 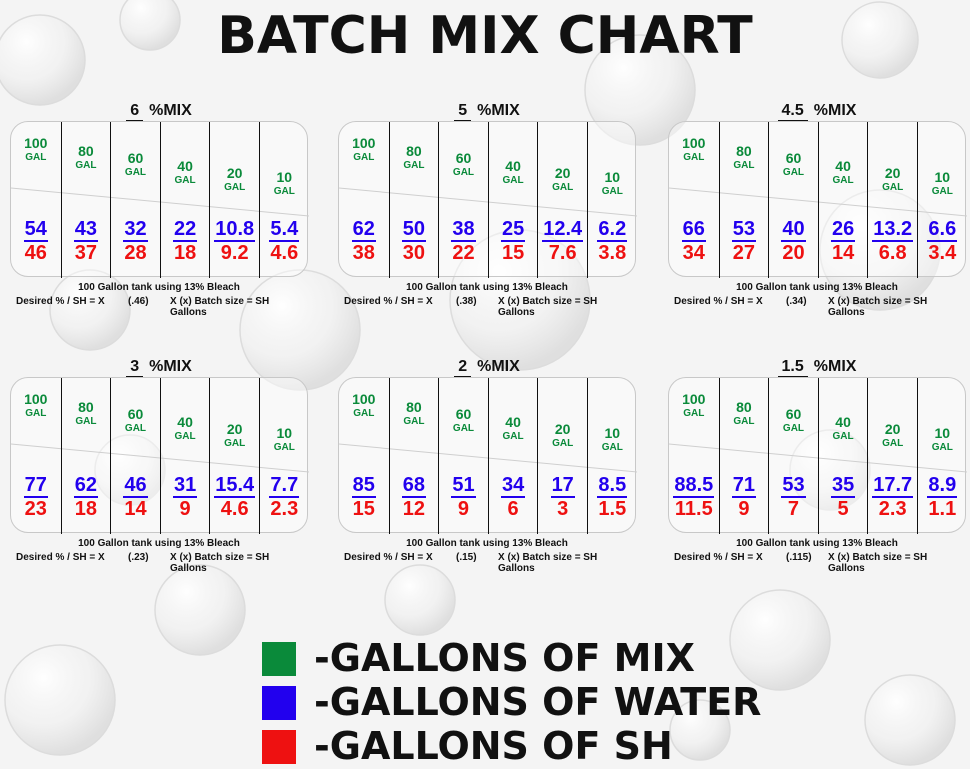 What do you see at coordinates (562, 230) in the screenshot?
I see `water-gallons: 12.4` at bounding box center [562, 230].